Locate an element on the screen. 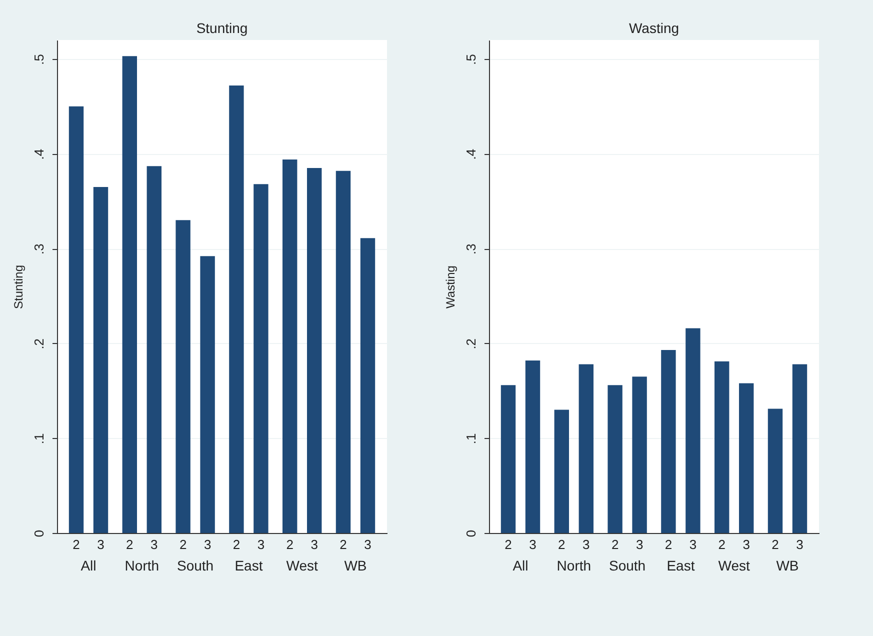 This screenshot has height=636, width=873. chart-title: Wasting is located at coordinates (654, 28).